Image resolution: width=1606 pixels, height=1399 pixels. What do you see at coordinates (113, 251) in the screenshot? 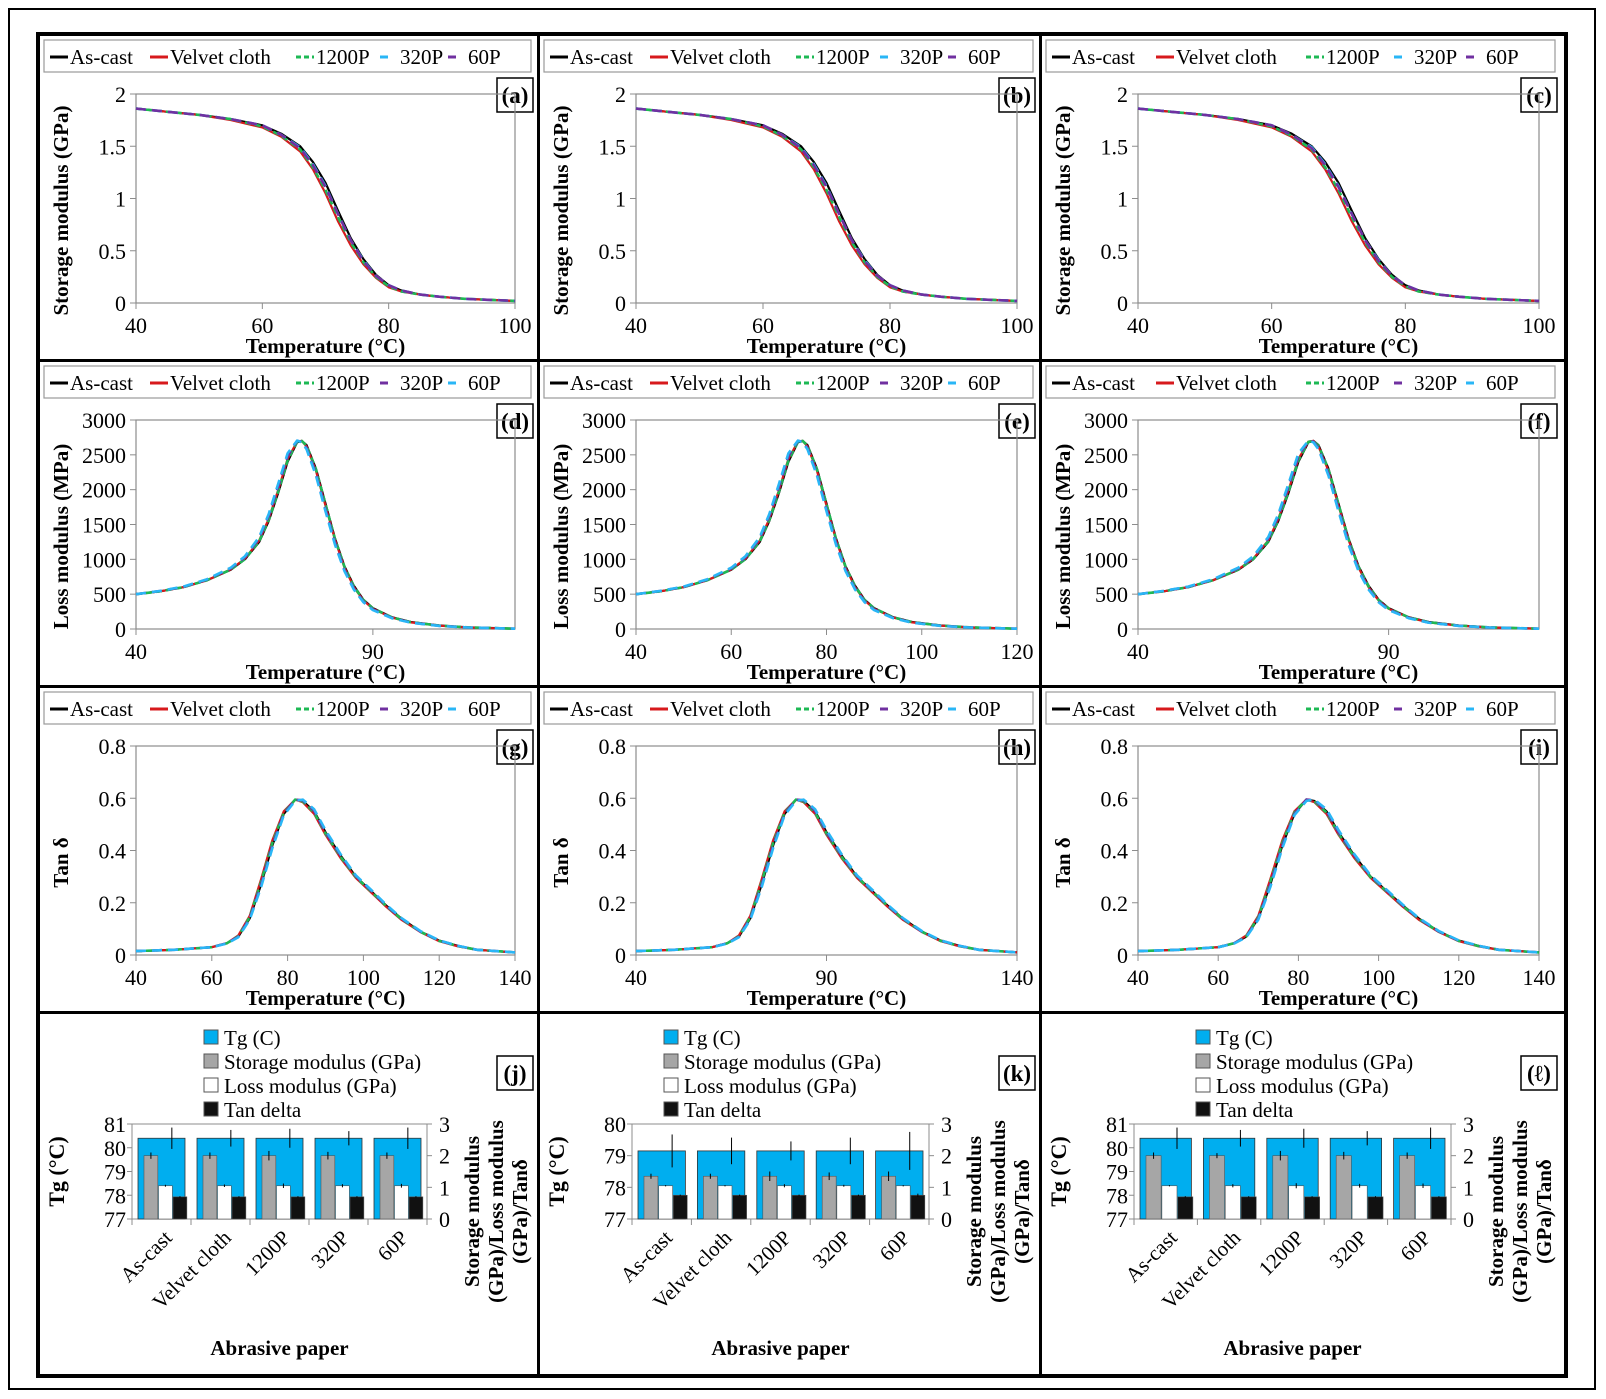
I see `y-tick-label: 0.5` at bounding box center [113, 251].